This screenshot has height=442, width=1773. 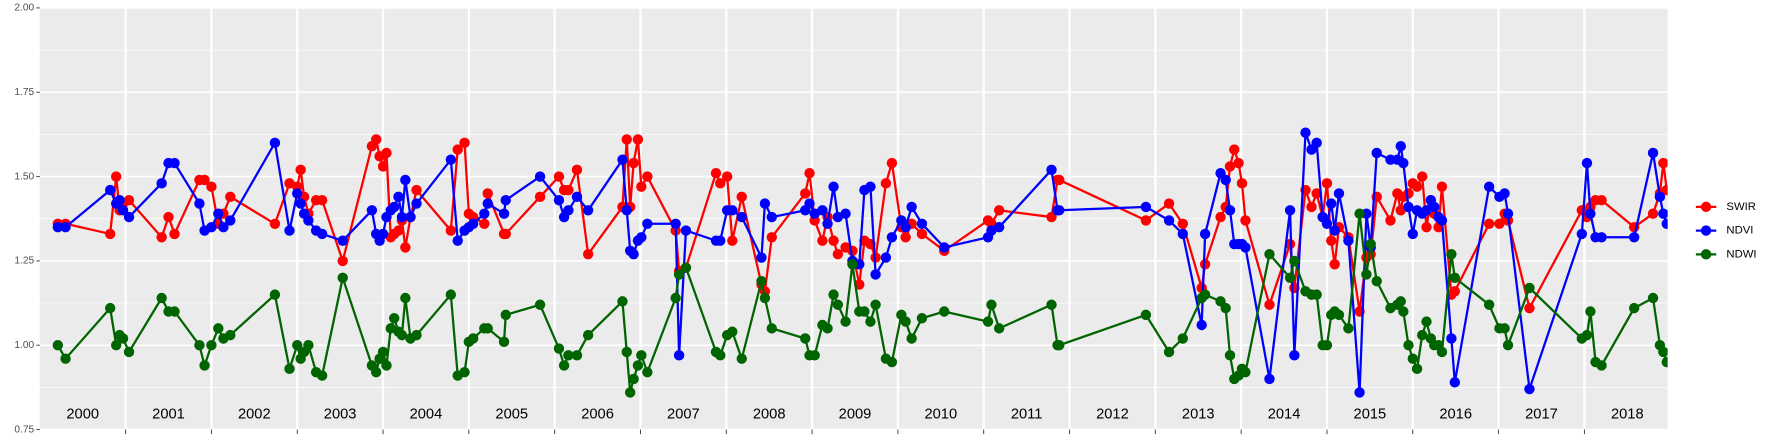 What do you see at coordinates (24, 8) in the screenshot?
I see `y-tick-label: 2.00` at bounding box center [24, 8].